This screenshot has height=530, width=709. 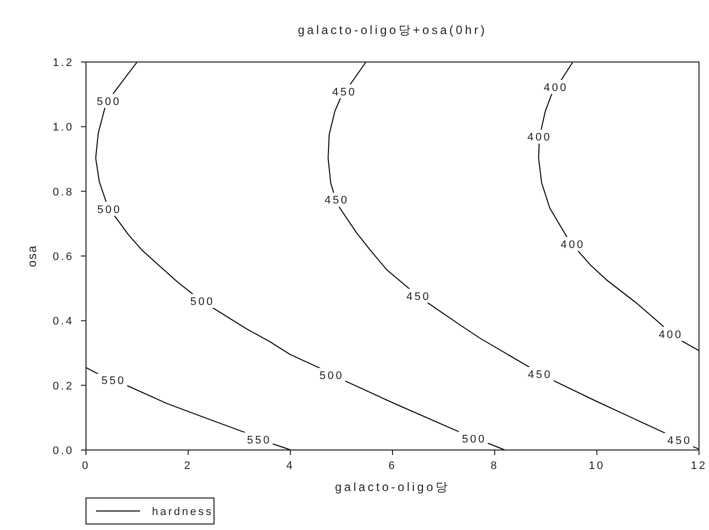 I want to click on y-tick-label: 1.2, so click(x=63, y=63).